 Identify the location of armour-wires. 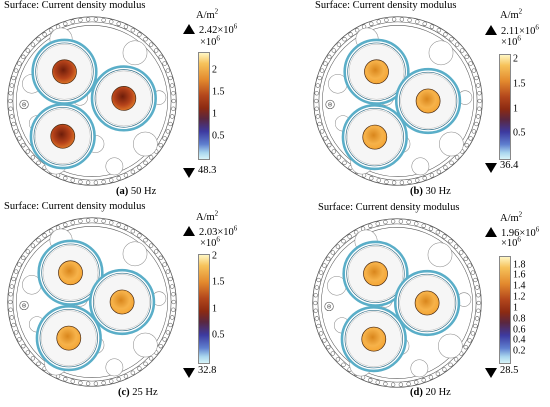
(397, 303).